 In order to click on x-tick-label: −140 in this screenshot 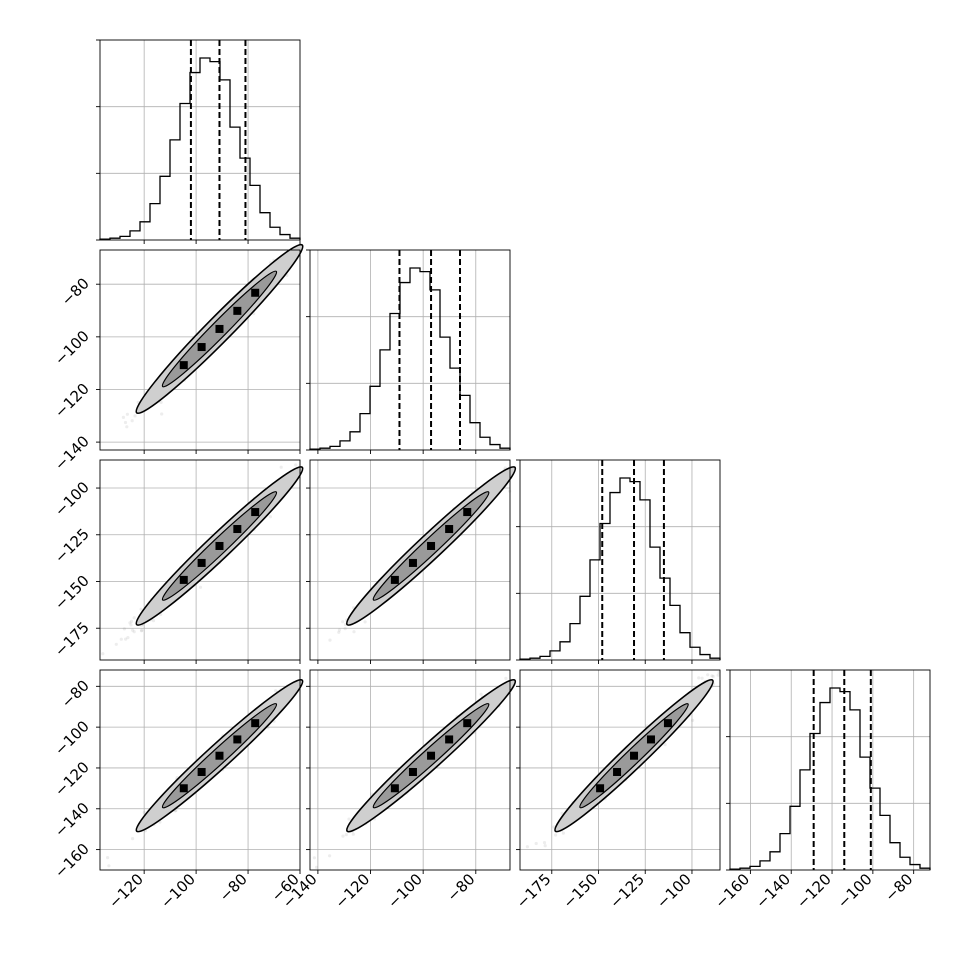, I will do `click(773, 891)`.